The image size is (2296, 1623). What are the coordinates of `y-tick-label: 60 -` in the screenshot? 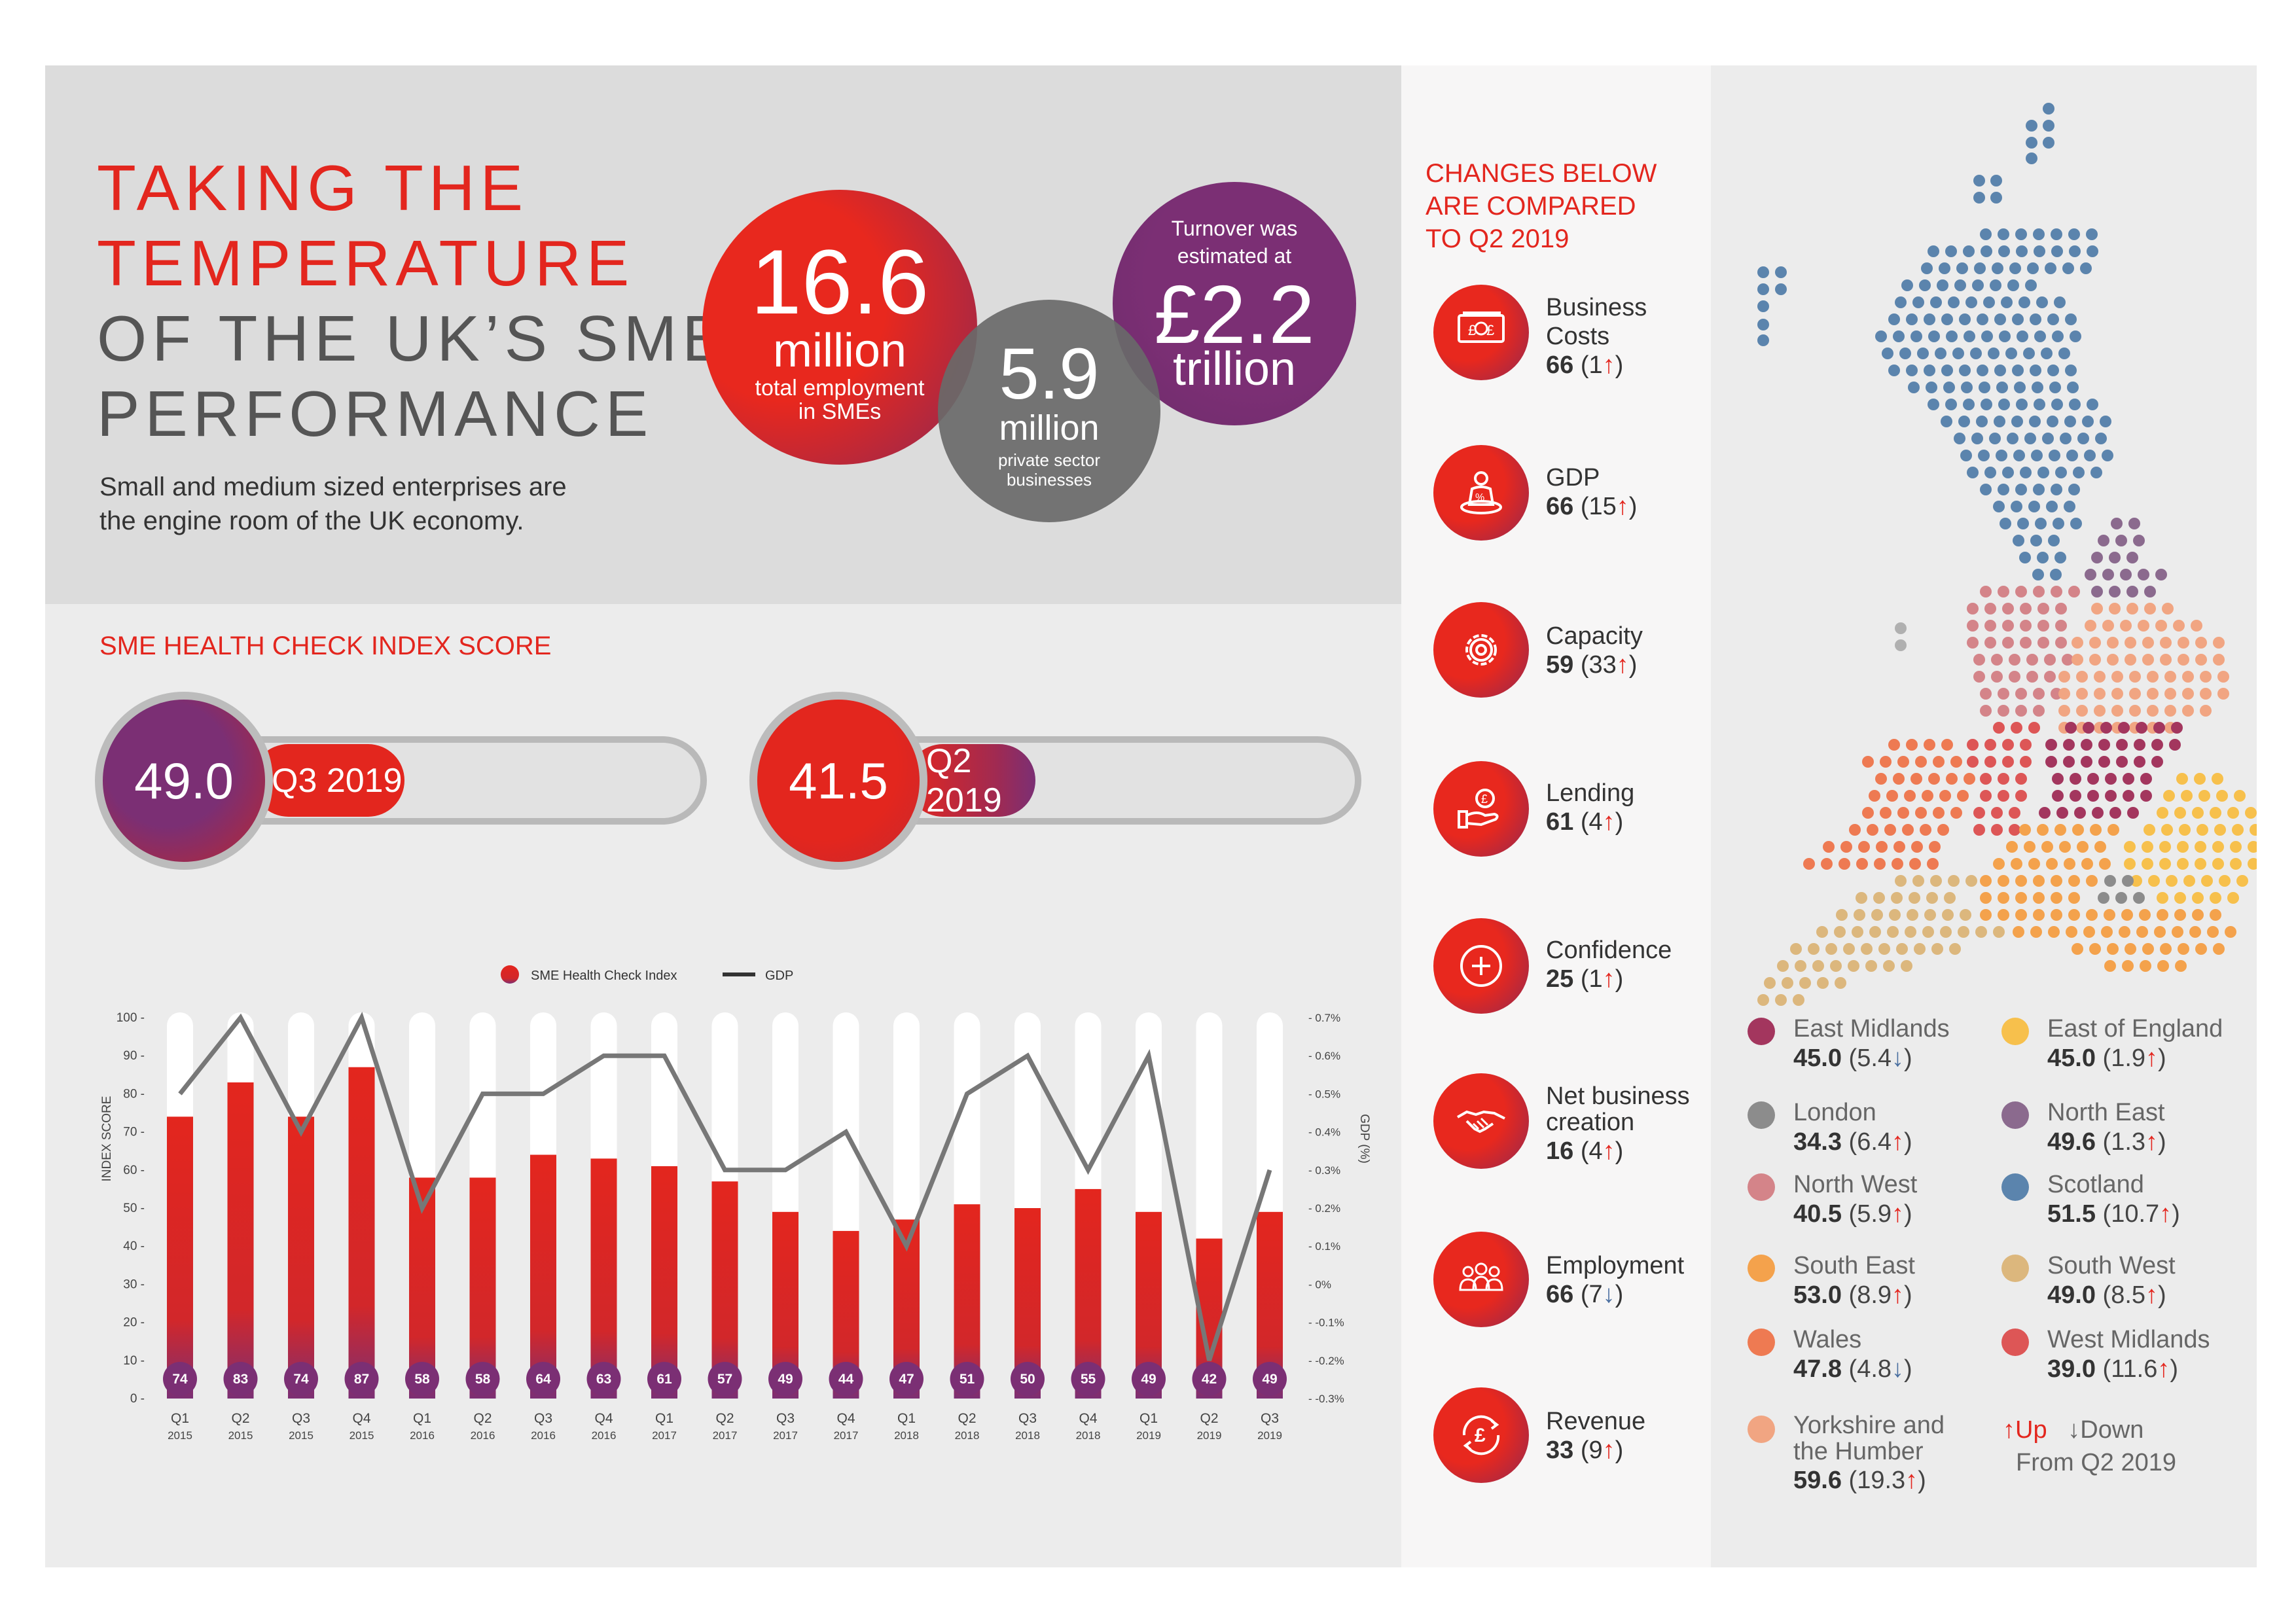 It's located at (134, 1170).